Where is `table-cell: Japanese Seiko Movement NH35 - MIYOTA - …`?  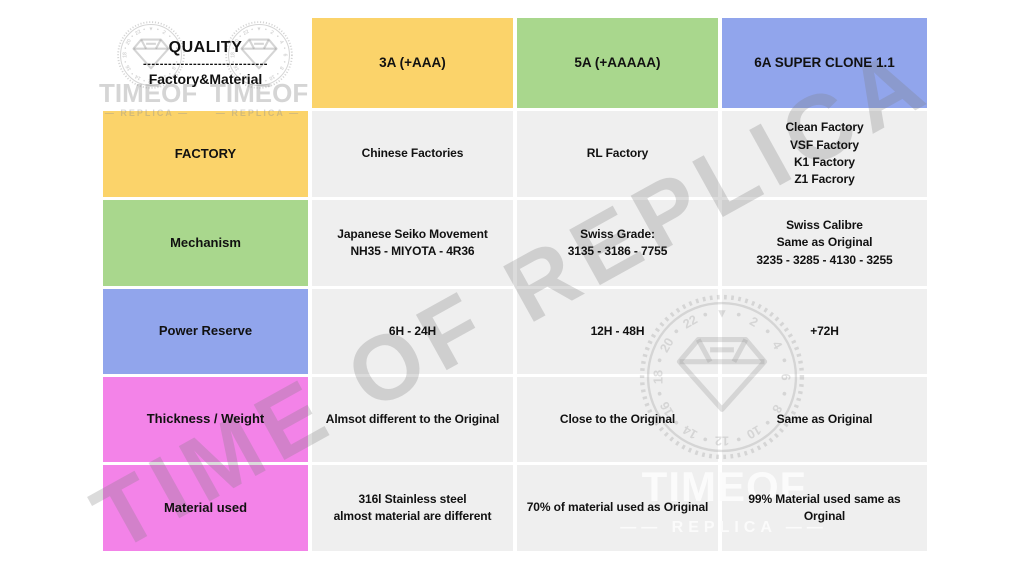
table-cell: Japanese Seiko Movement NH35 - MIYOTA - … is located at coordinates (412, 243).